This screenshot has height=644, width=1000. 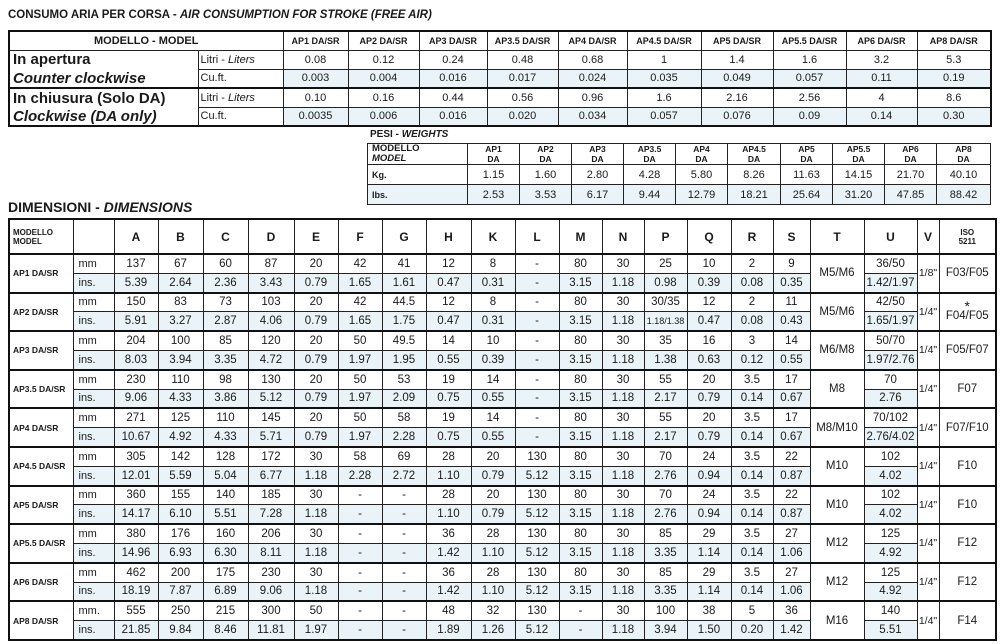 What do you see at coordinates (180, 236) in the screenshot?
I see `column-header: B` at bounding box center [180, 236].